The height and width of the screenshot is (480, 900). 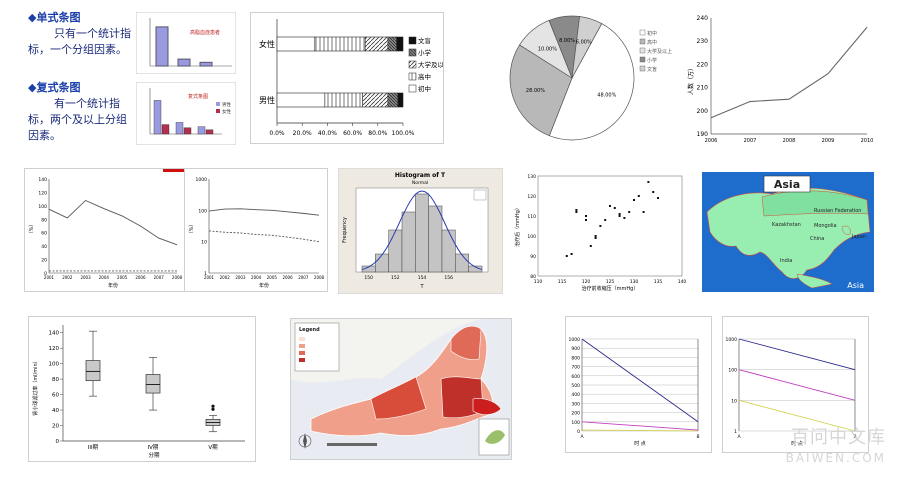 What do you see at coordinates (104, 277) in the screenshot?
I see `x-tick-label: 2004` at bounding box center [104, 277].